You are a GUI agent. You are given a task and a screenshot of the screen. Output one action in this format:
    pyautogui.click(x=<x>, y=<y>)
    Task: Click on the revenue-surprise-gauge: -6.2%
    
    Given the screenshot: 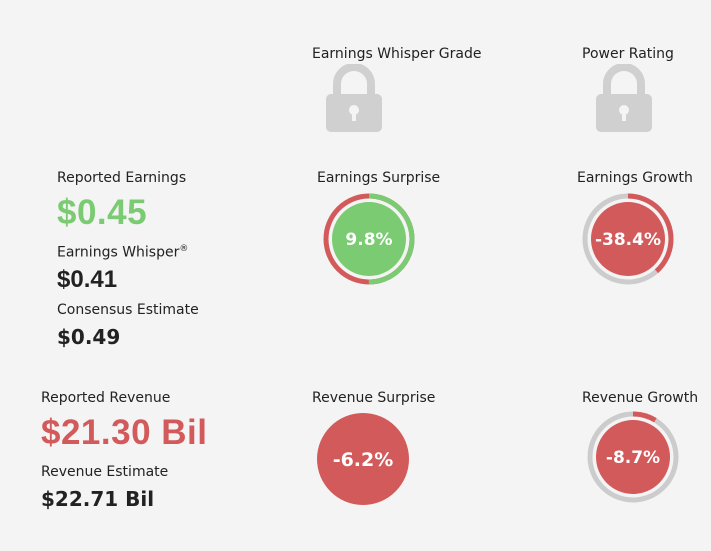 What is the action you would take?
    pyautogui.click(x=363, y=459)
    